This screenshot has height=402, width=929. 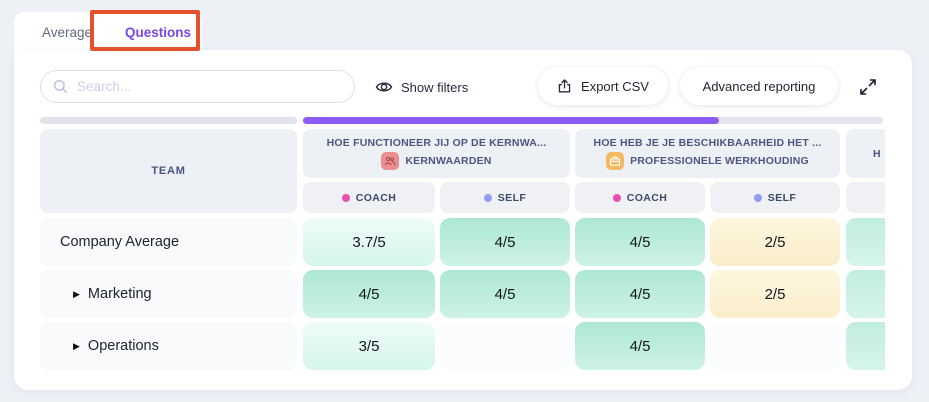 I want to click on expand-icon, so click(x=868, y=87).